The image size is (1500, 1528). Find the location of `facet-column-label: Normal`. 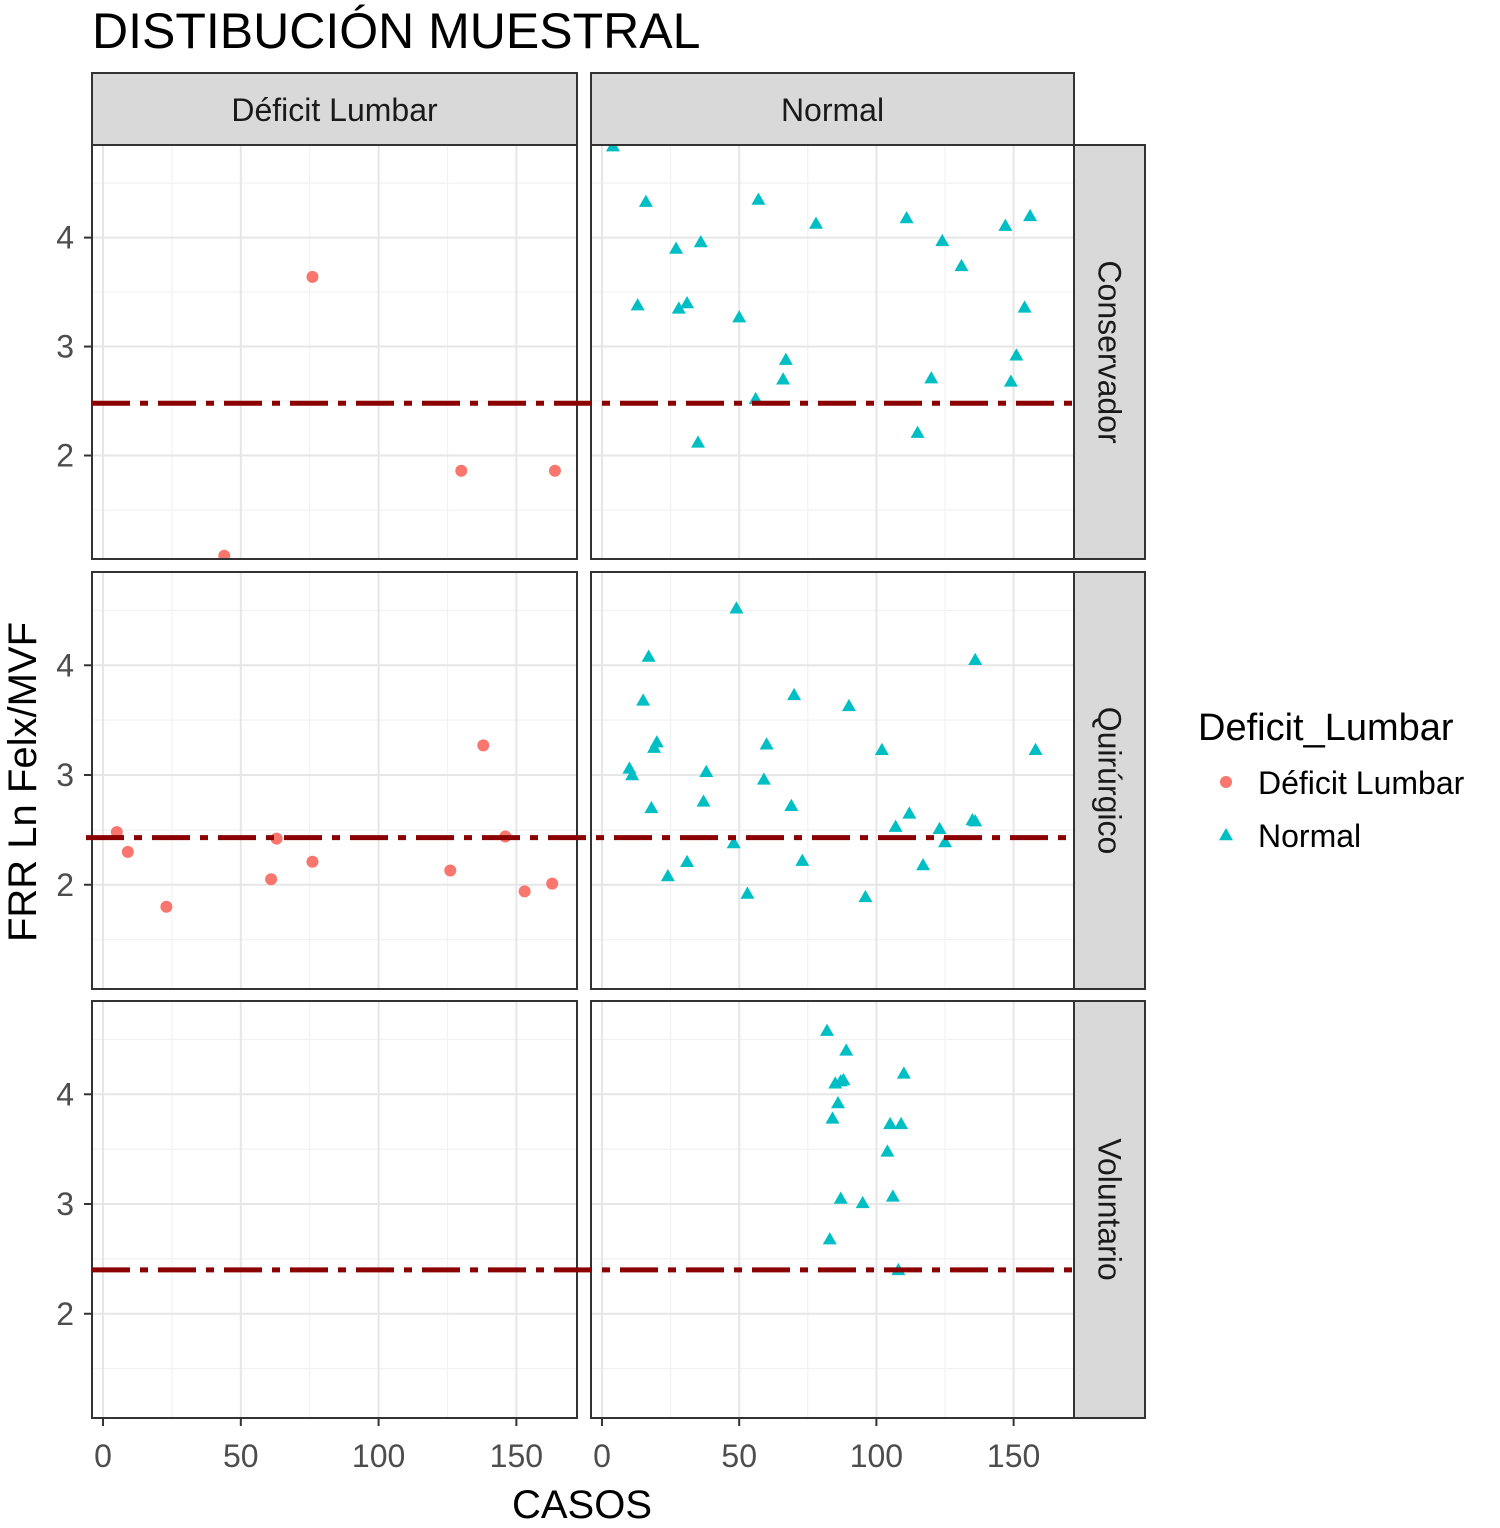

facet-column-label: Normal is located at coordinates (832, 110).